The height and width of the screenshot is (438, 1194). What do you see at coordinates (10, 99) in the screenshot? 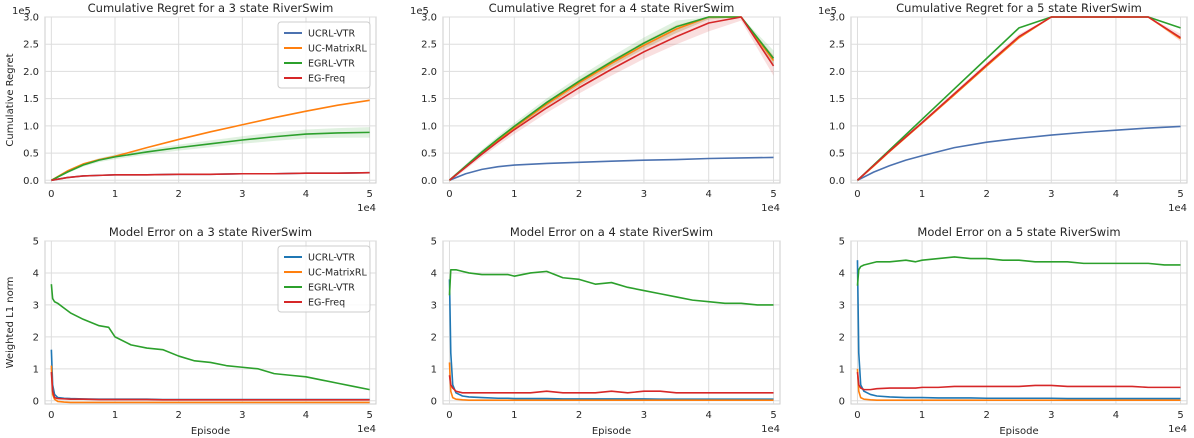
I see `y-axis-label: Cumulative Regret` at bounding box center [10, 99].